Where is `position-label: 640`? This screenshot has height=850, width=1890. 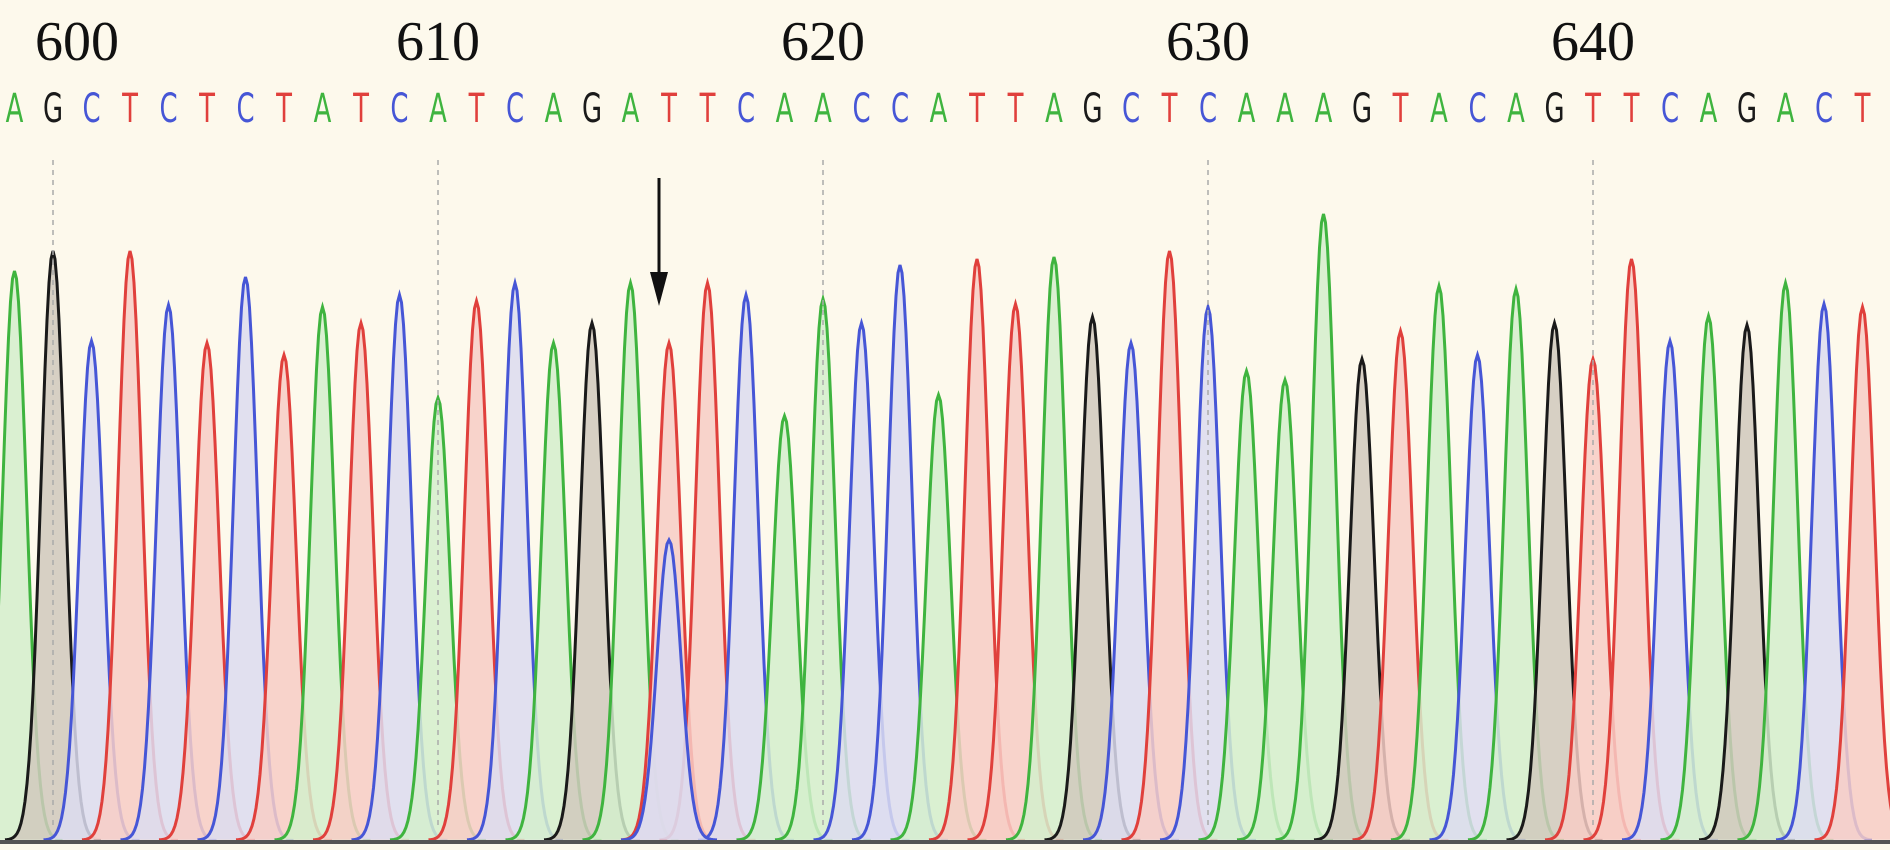
position-label: 640 is located at coordinates (1593, 42).